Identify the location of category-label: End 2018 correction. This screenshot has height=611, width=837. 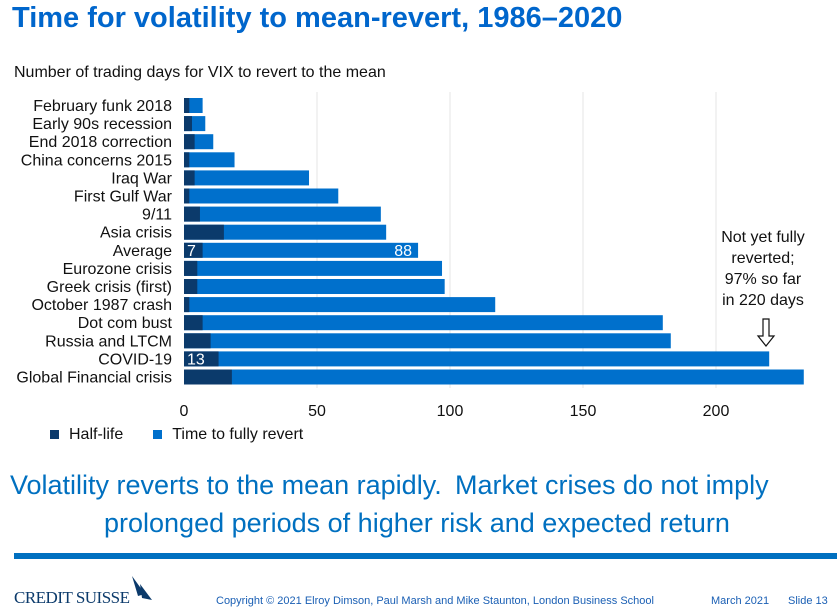
(100, 142).